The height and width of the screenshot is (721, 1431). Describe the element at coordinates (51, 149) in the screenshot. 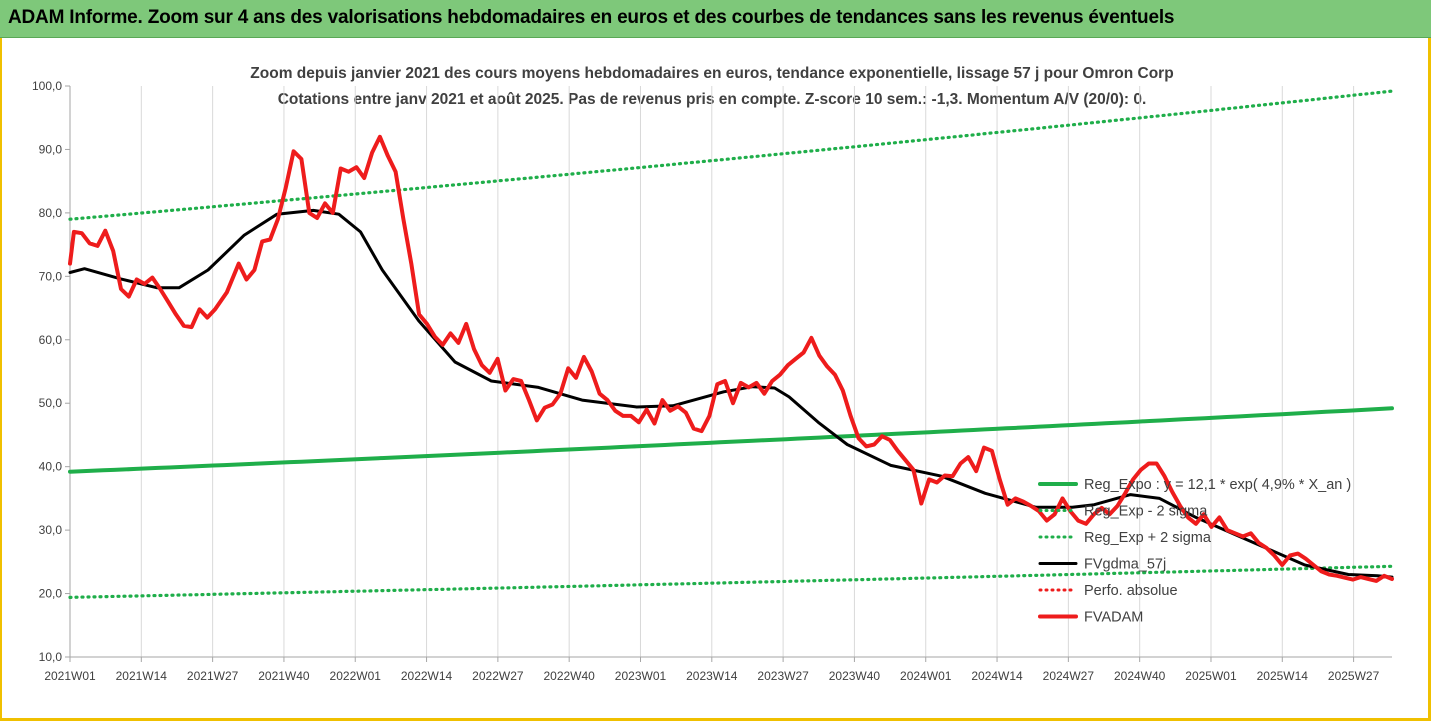

I see `y-tick-label: 90,0` at that location.